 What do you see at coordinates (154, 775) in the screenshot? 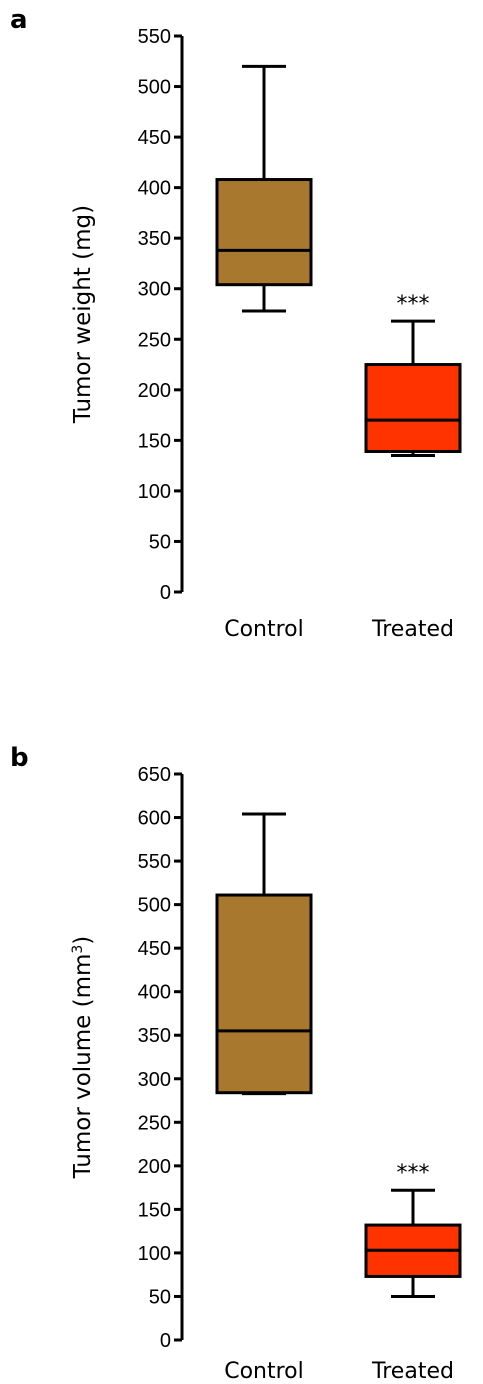
I see `y-tick-label: 650` at bounding box center [154, 775].